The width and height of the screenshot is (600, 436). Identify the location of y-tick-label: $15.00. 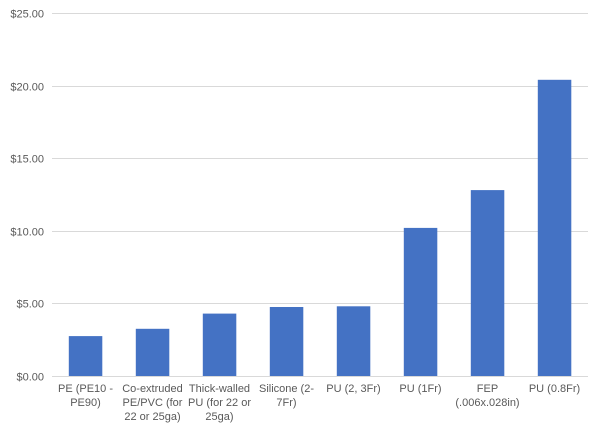
(27, 160).